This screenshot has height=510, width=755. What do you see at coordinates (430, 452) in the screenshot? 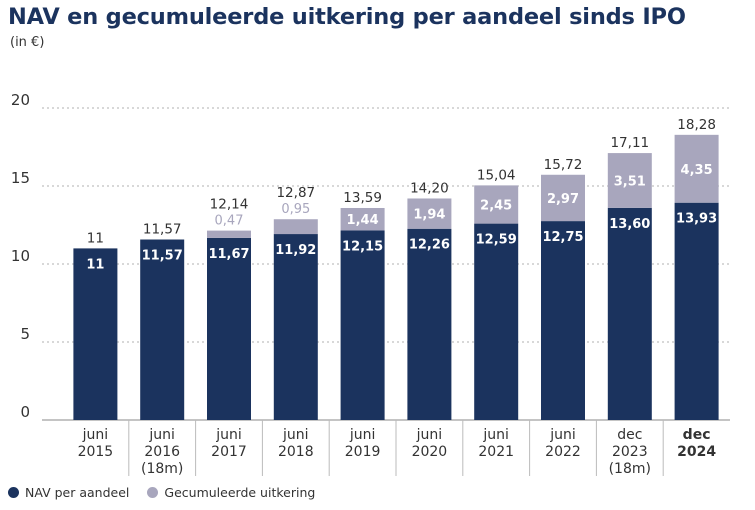
I see `x-tick-label: 2020` at bounding box center [430, 452].